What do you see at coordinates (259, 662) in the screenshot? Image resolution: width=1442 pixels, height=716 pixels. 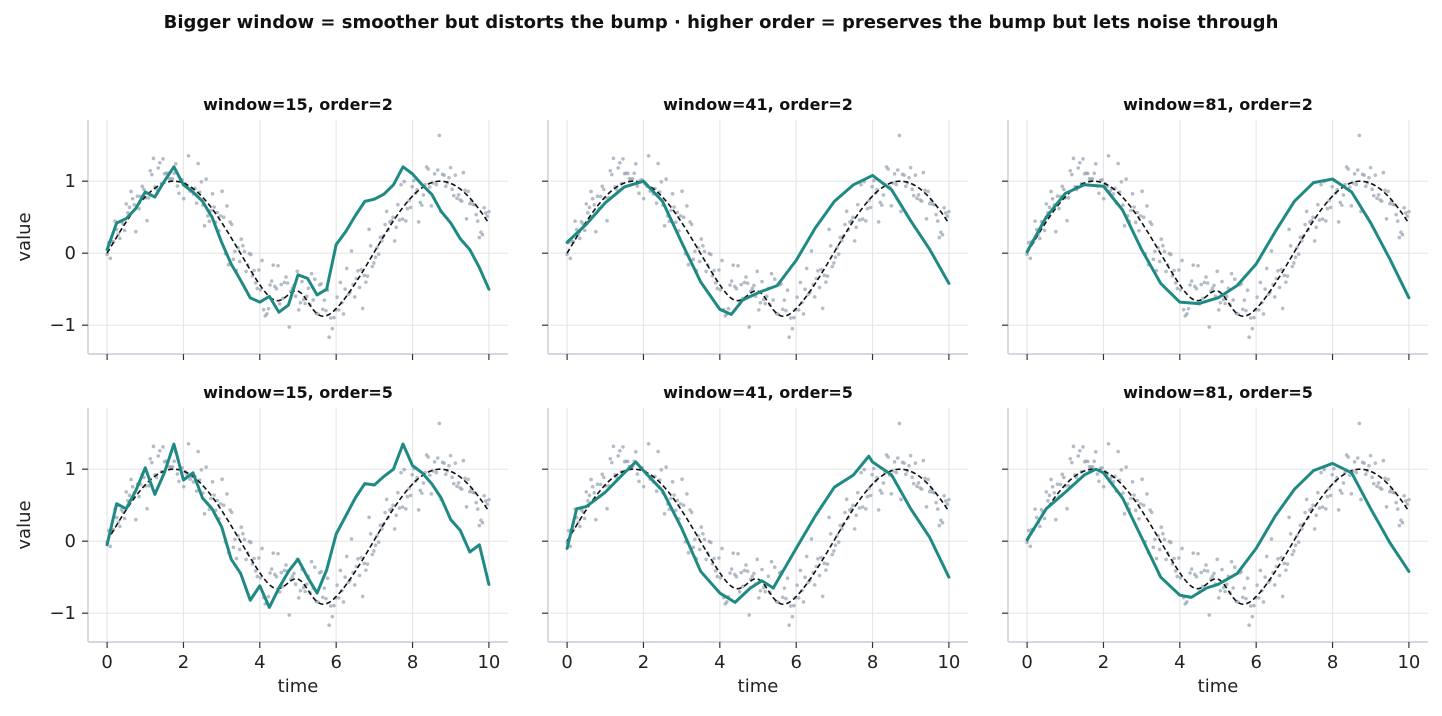 I see `x-tick-label: 4` at bounding box center [259, 662].